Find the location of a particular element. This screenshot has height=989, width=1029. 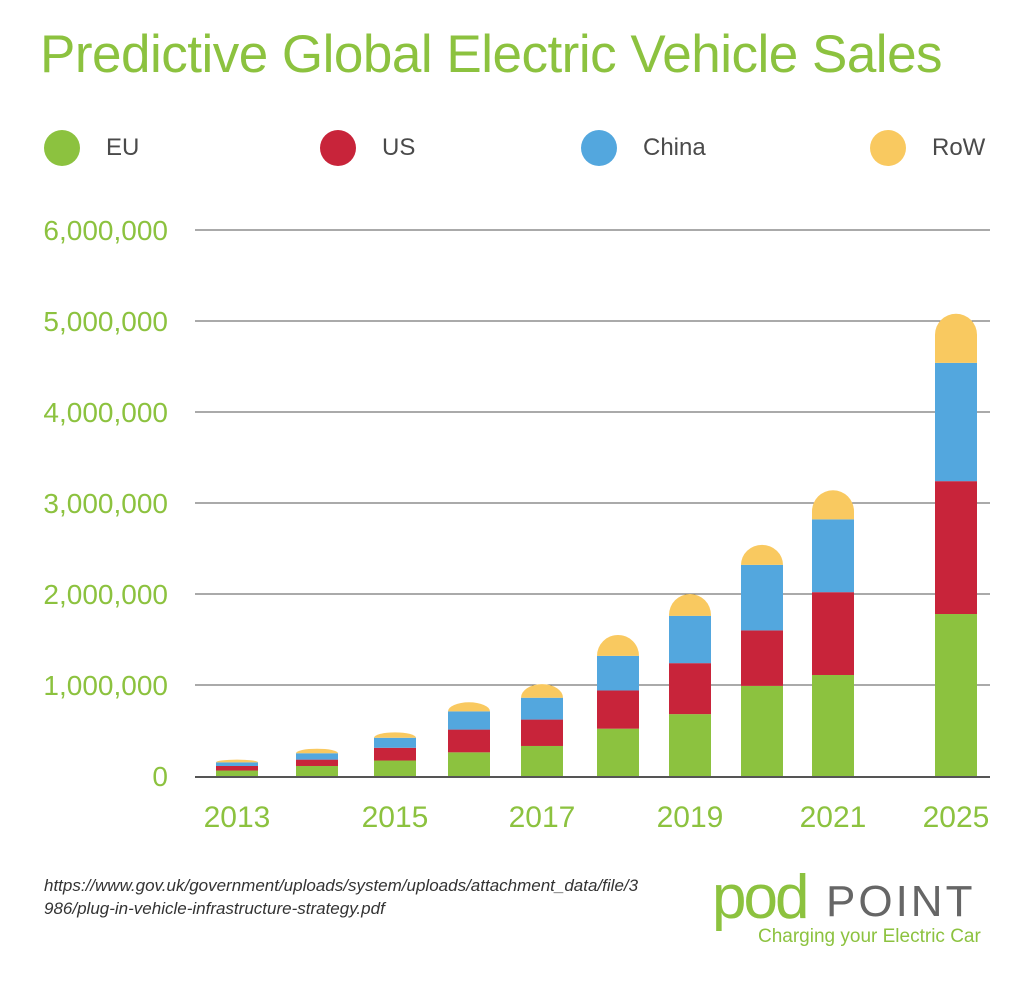

logo-pod-text: pod is located at coordinates (760, 897).